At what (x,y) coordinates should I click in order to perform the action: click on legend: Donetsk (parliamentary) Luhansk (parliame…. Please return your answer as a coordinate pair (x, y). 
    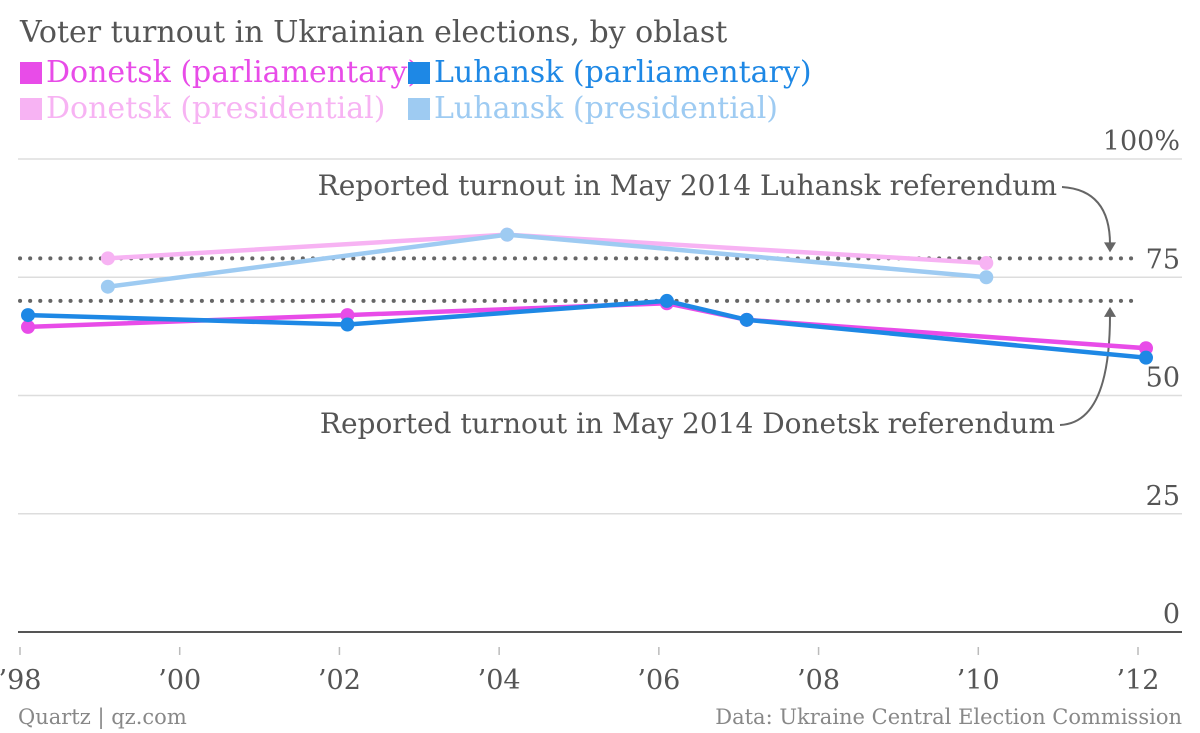
    Looking at the image, I should click on (416, 90).